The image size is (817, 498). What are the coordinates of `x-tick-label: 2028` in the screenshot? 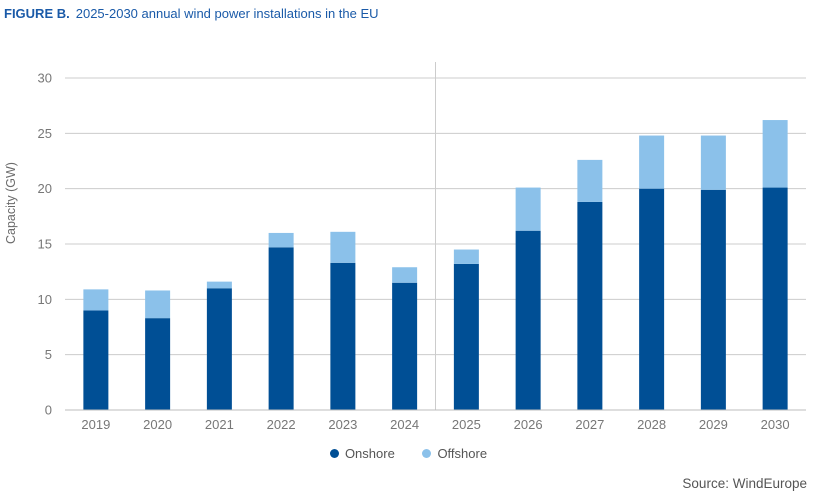 It's located at (651, 424).